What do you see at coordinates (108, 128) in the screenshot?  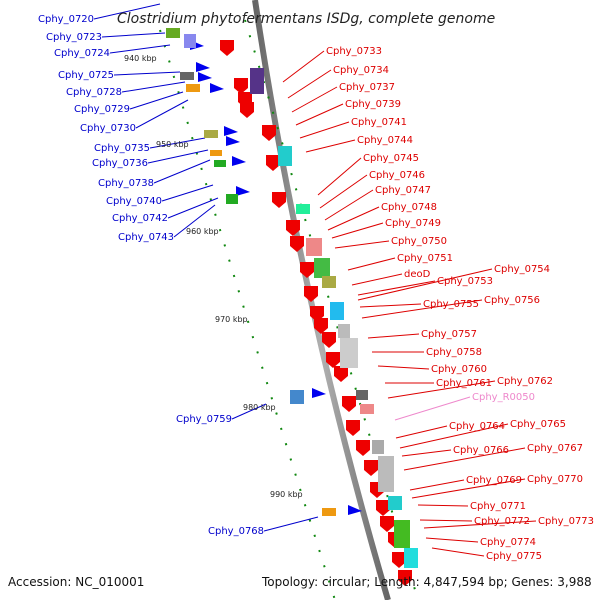 I see `forward-gene-label: Cphy_0730` at bounding box center [108, 128].